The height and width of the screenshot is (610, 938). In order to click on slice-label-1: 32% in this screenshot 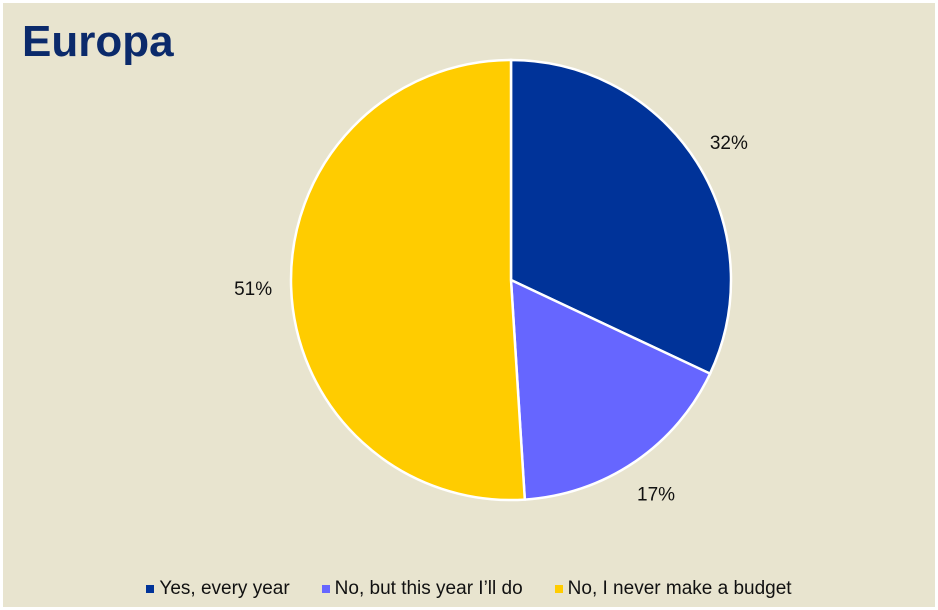, I will do `click(729, 143)`.